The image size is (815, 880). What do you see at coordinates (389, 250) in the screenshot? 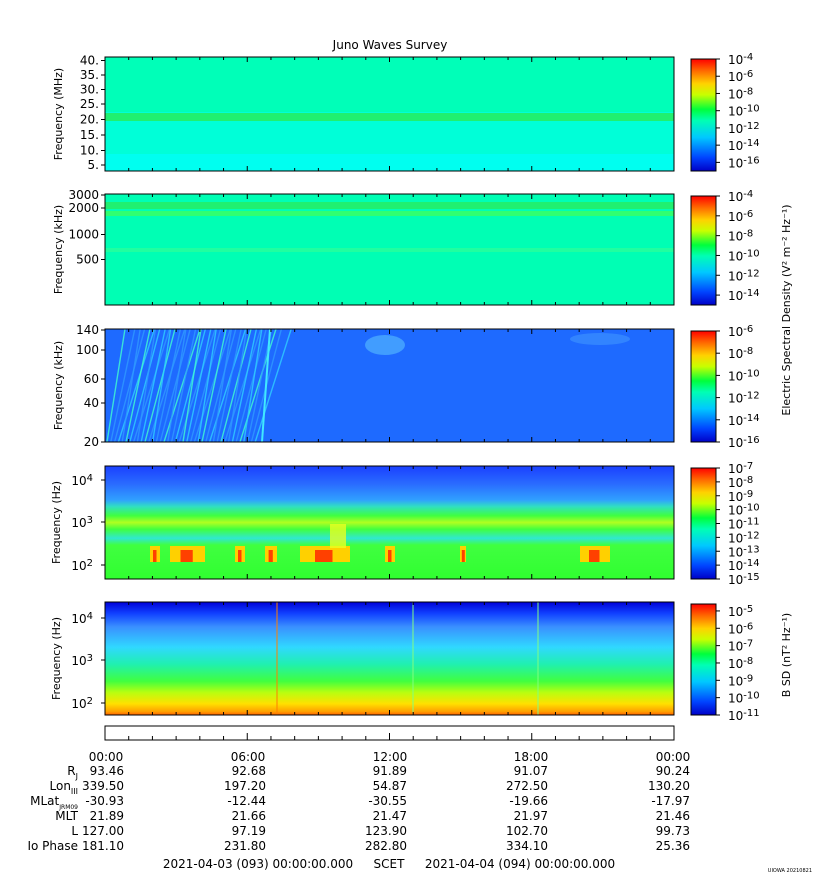
I see `heatmap-band-600khz` at bounding box center [389, 250].